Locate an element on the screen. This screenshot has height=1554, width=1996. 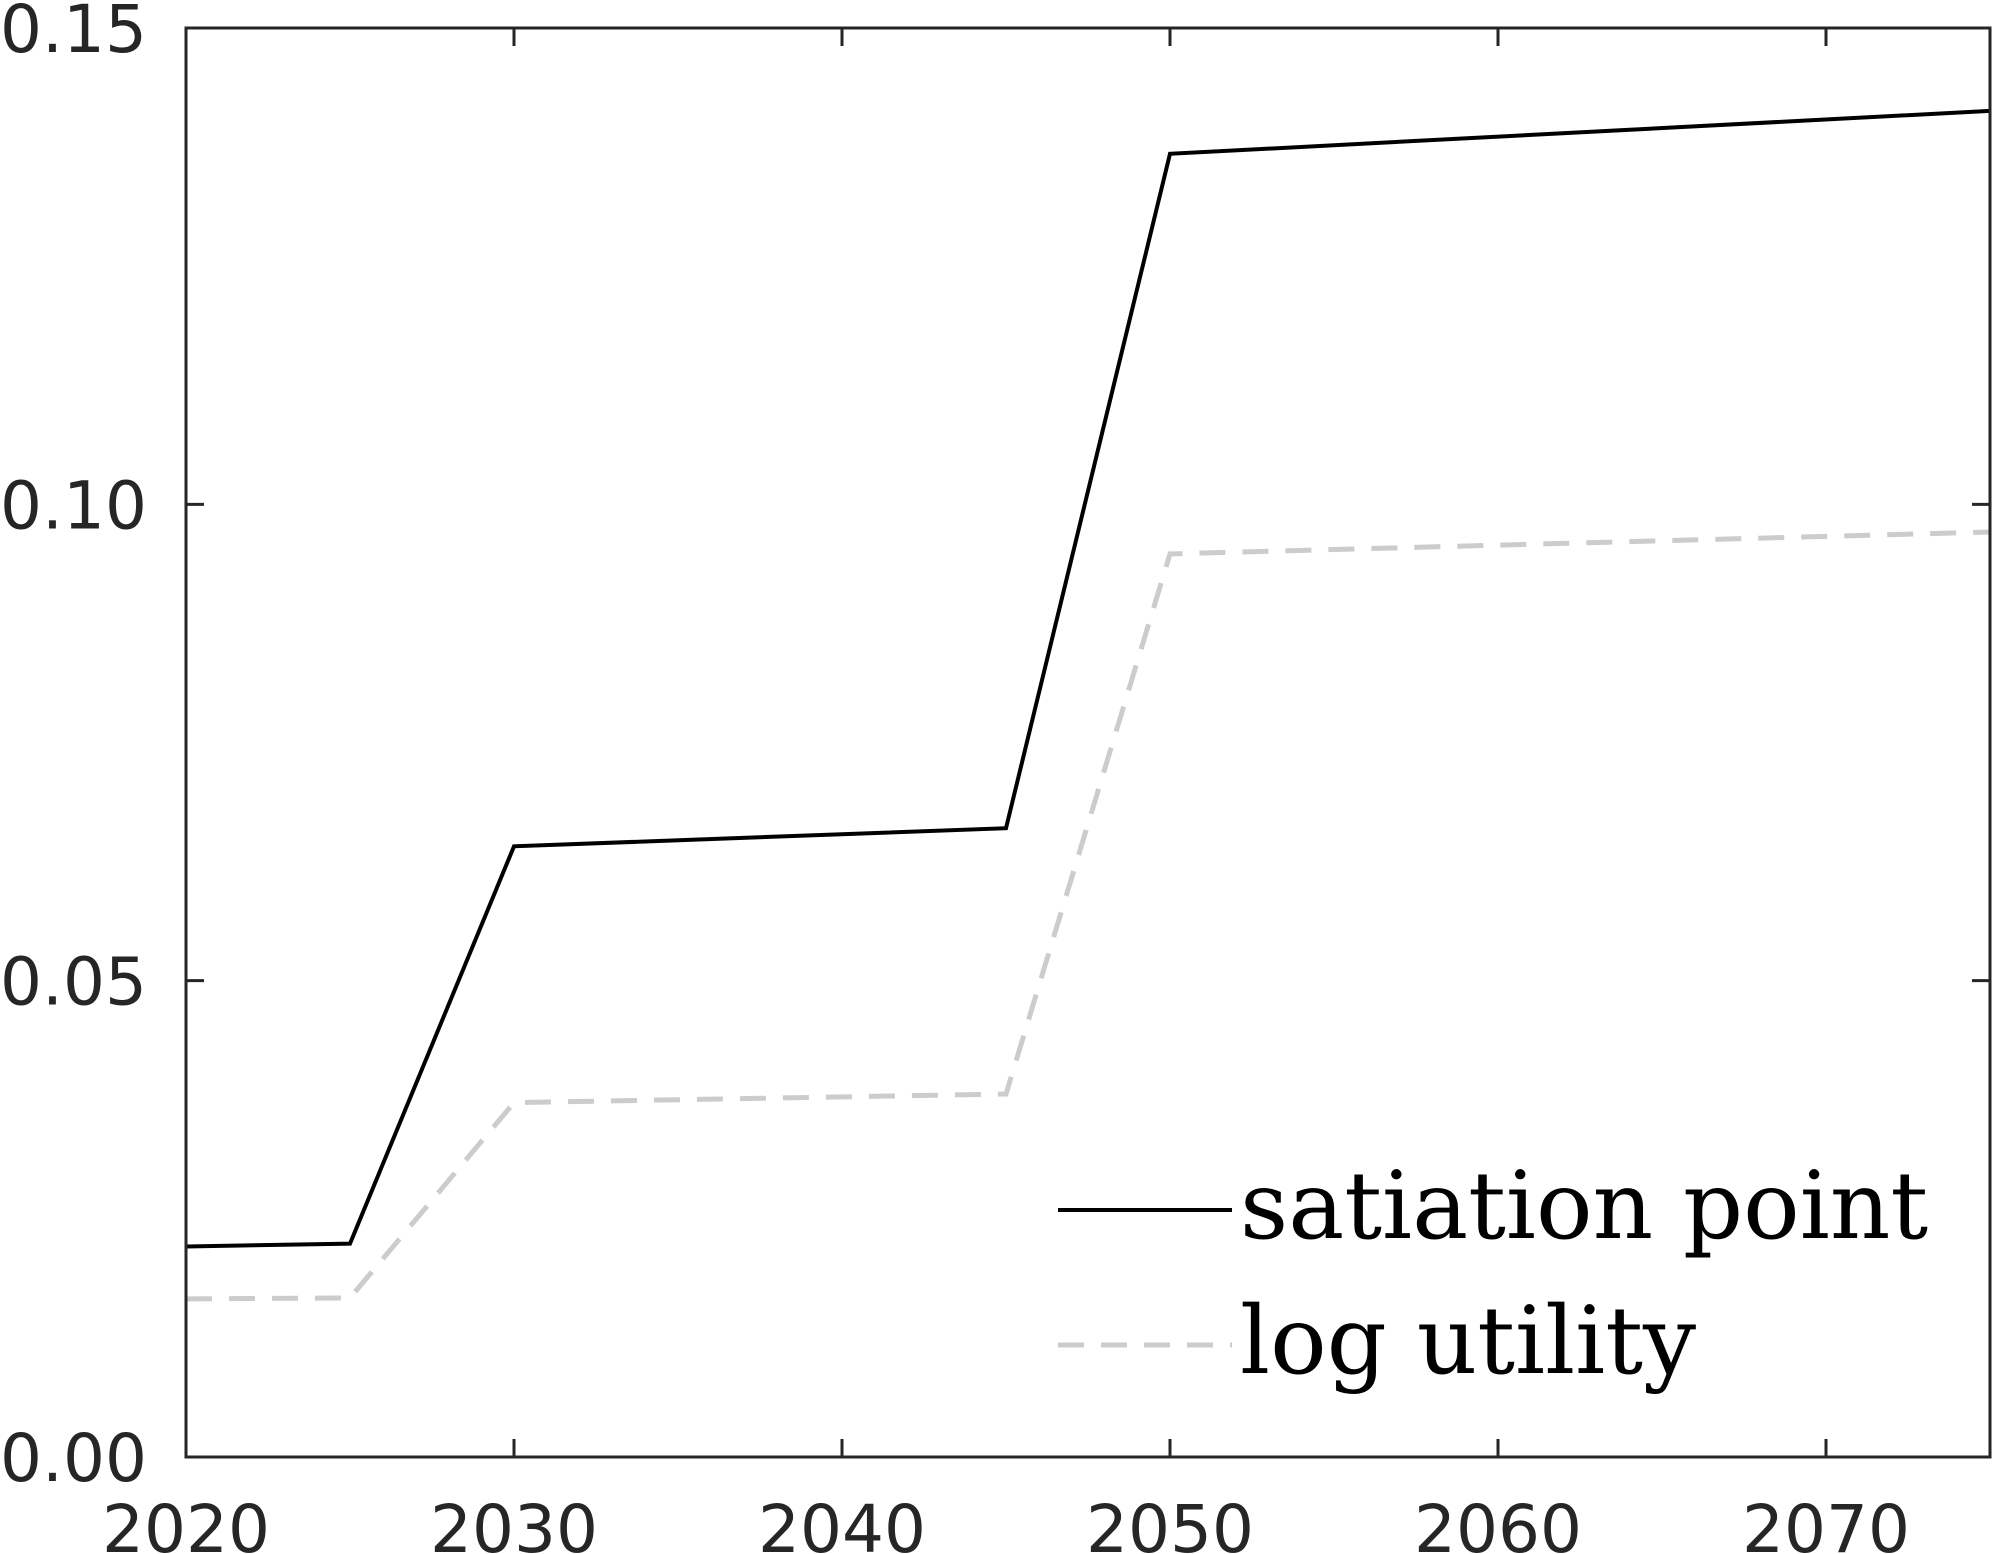
x-tick-label: 2020 is located at coordinates (186, 1522).